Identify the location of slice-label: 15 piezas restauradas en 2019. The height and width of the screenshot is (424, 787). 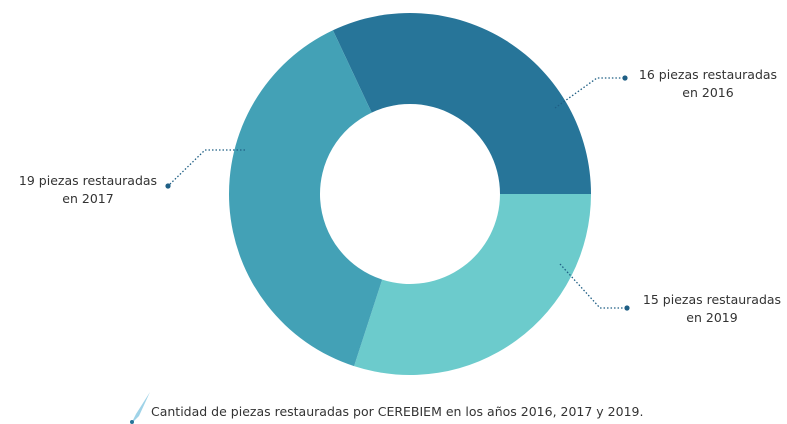
(712, 308).